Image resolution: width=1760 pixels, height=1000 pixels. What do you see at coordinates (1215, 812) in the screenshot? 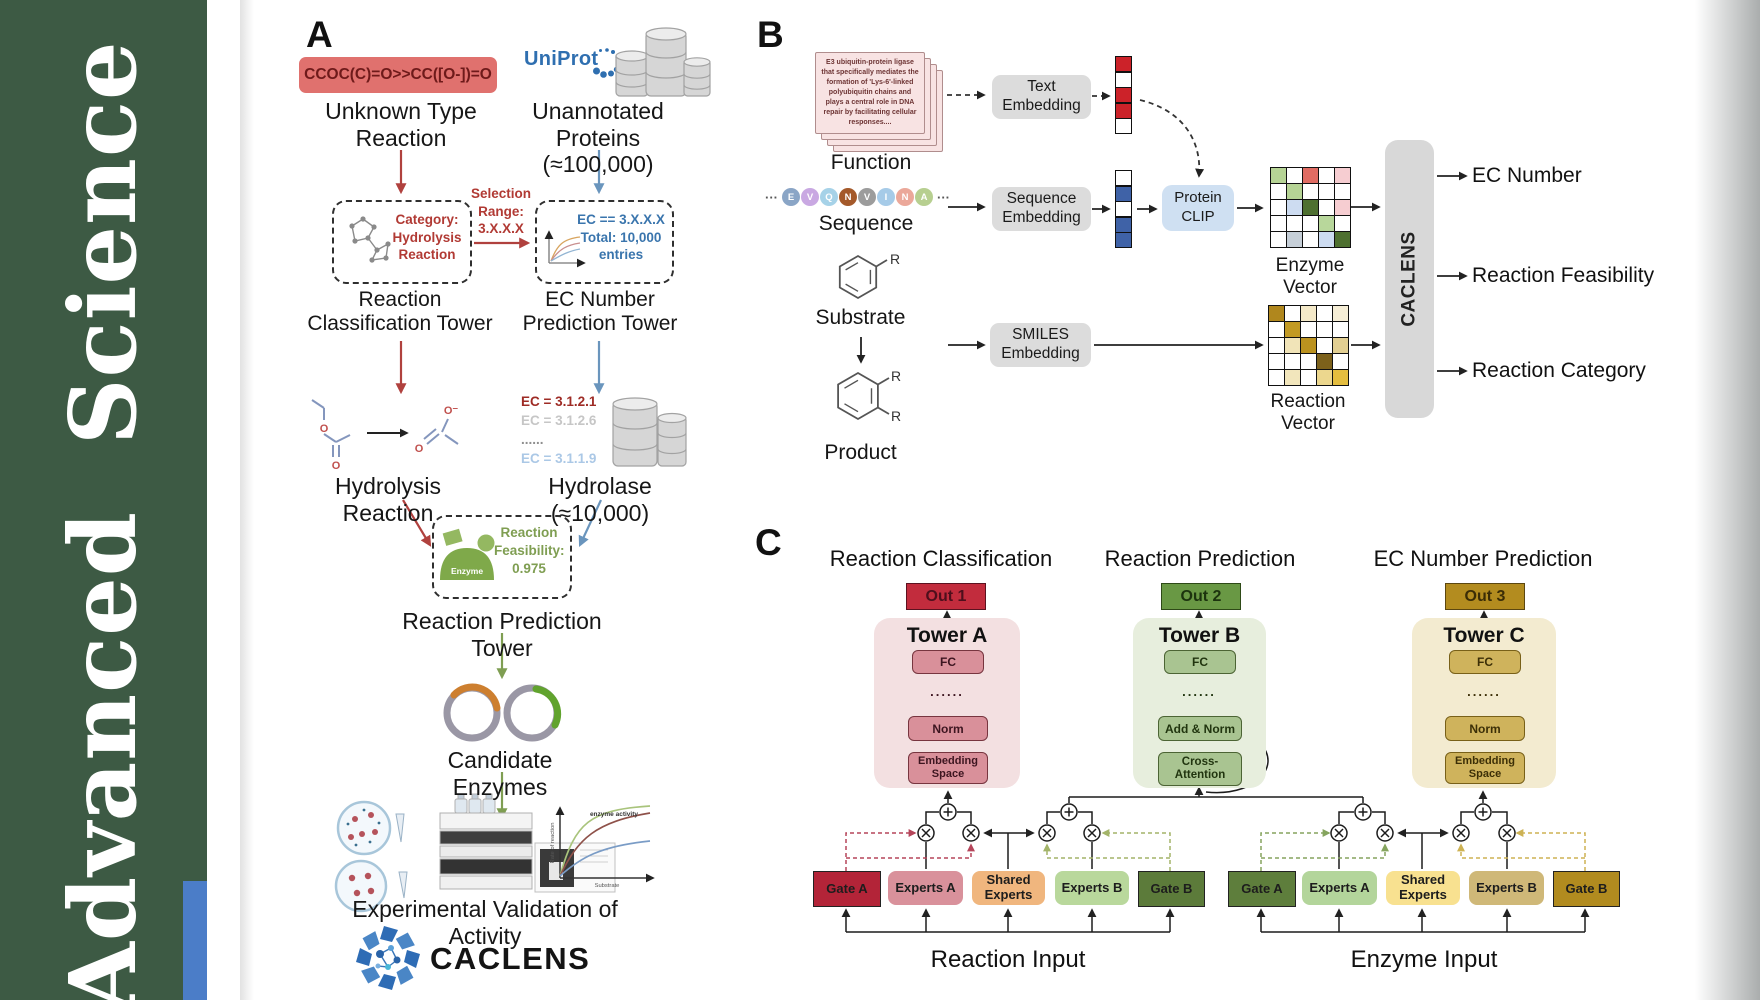
I see `add-nodes` at bounding box center [1215, 812].